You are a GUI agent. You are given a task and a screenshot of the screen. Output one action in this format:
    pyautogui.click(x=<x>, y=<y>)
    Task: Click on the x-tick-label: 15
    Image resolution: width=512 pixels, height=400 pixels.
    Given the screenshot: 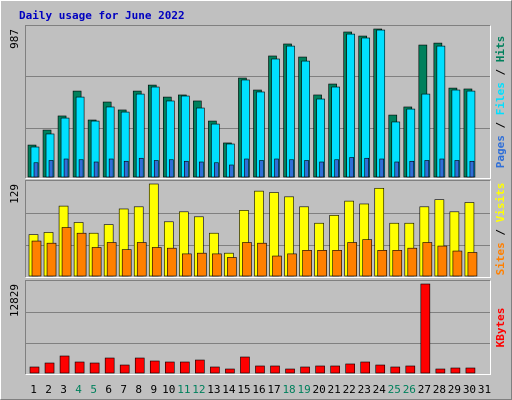 What is the action you would take?
    pyautogui.click(x=243, y=389)
    